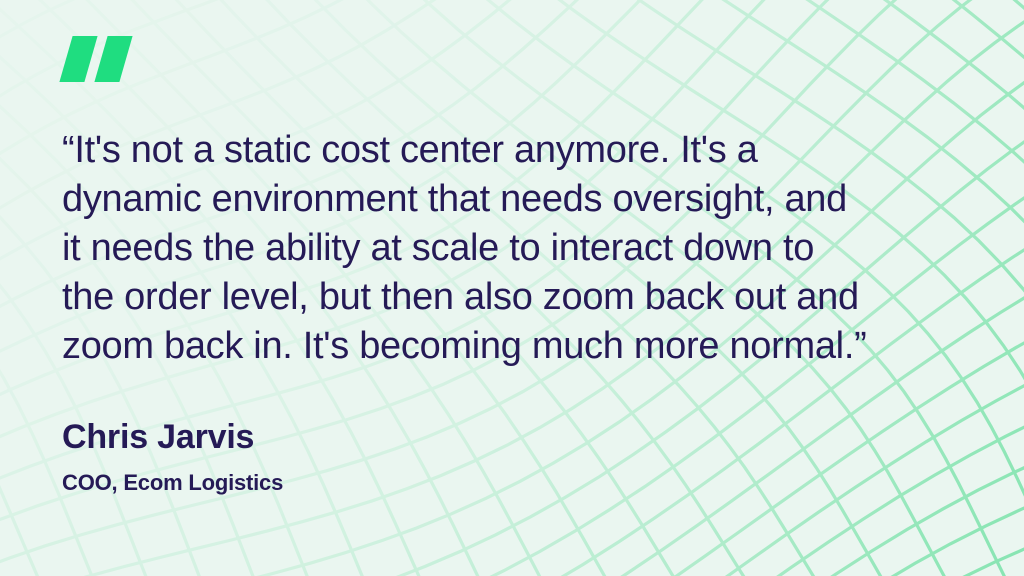 This screenshot has height=576, width=1024. I want to click on author-title: COO, Ecom Logistics, so click(173, 482).